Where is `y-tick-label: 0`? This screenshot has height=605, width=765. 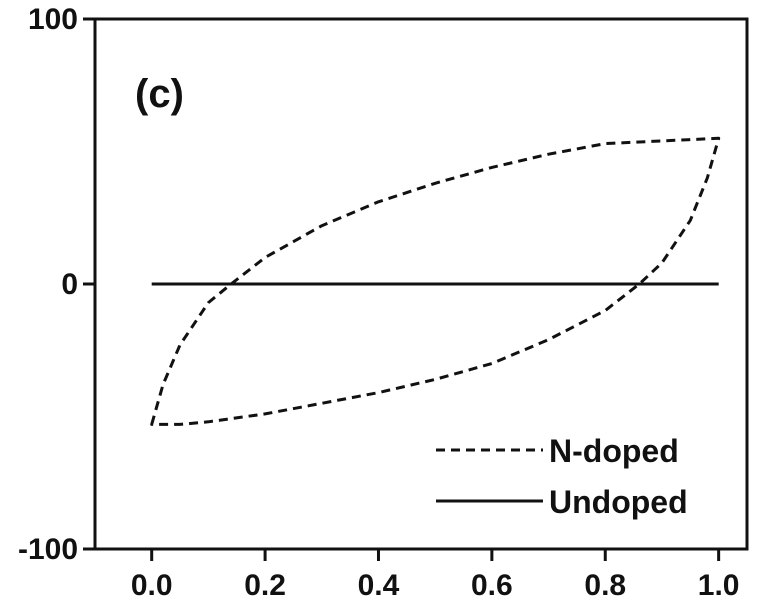
y-tick-label: 0 is located at coordinates (69, 284).